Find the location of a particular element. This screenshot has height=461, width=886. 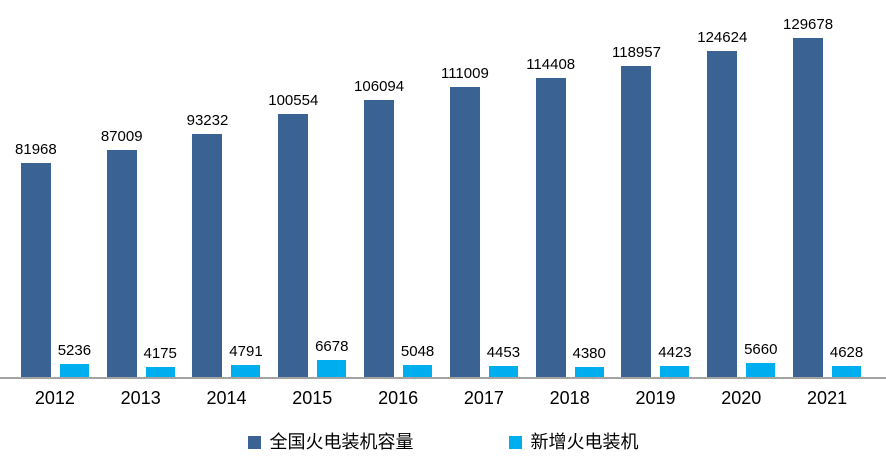

x-tick-label: 2014 is located at coordinates (226, 398).